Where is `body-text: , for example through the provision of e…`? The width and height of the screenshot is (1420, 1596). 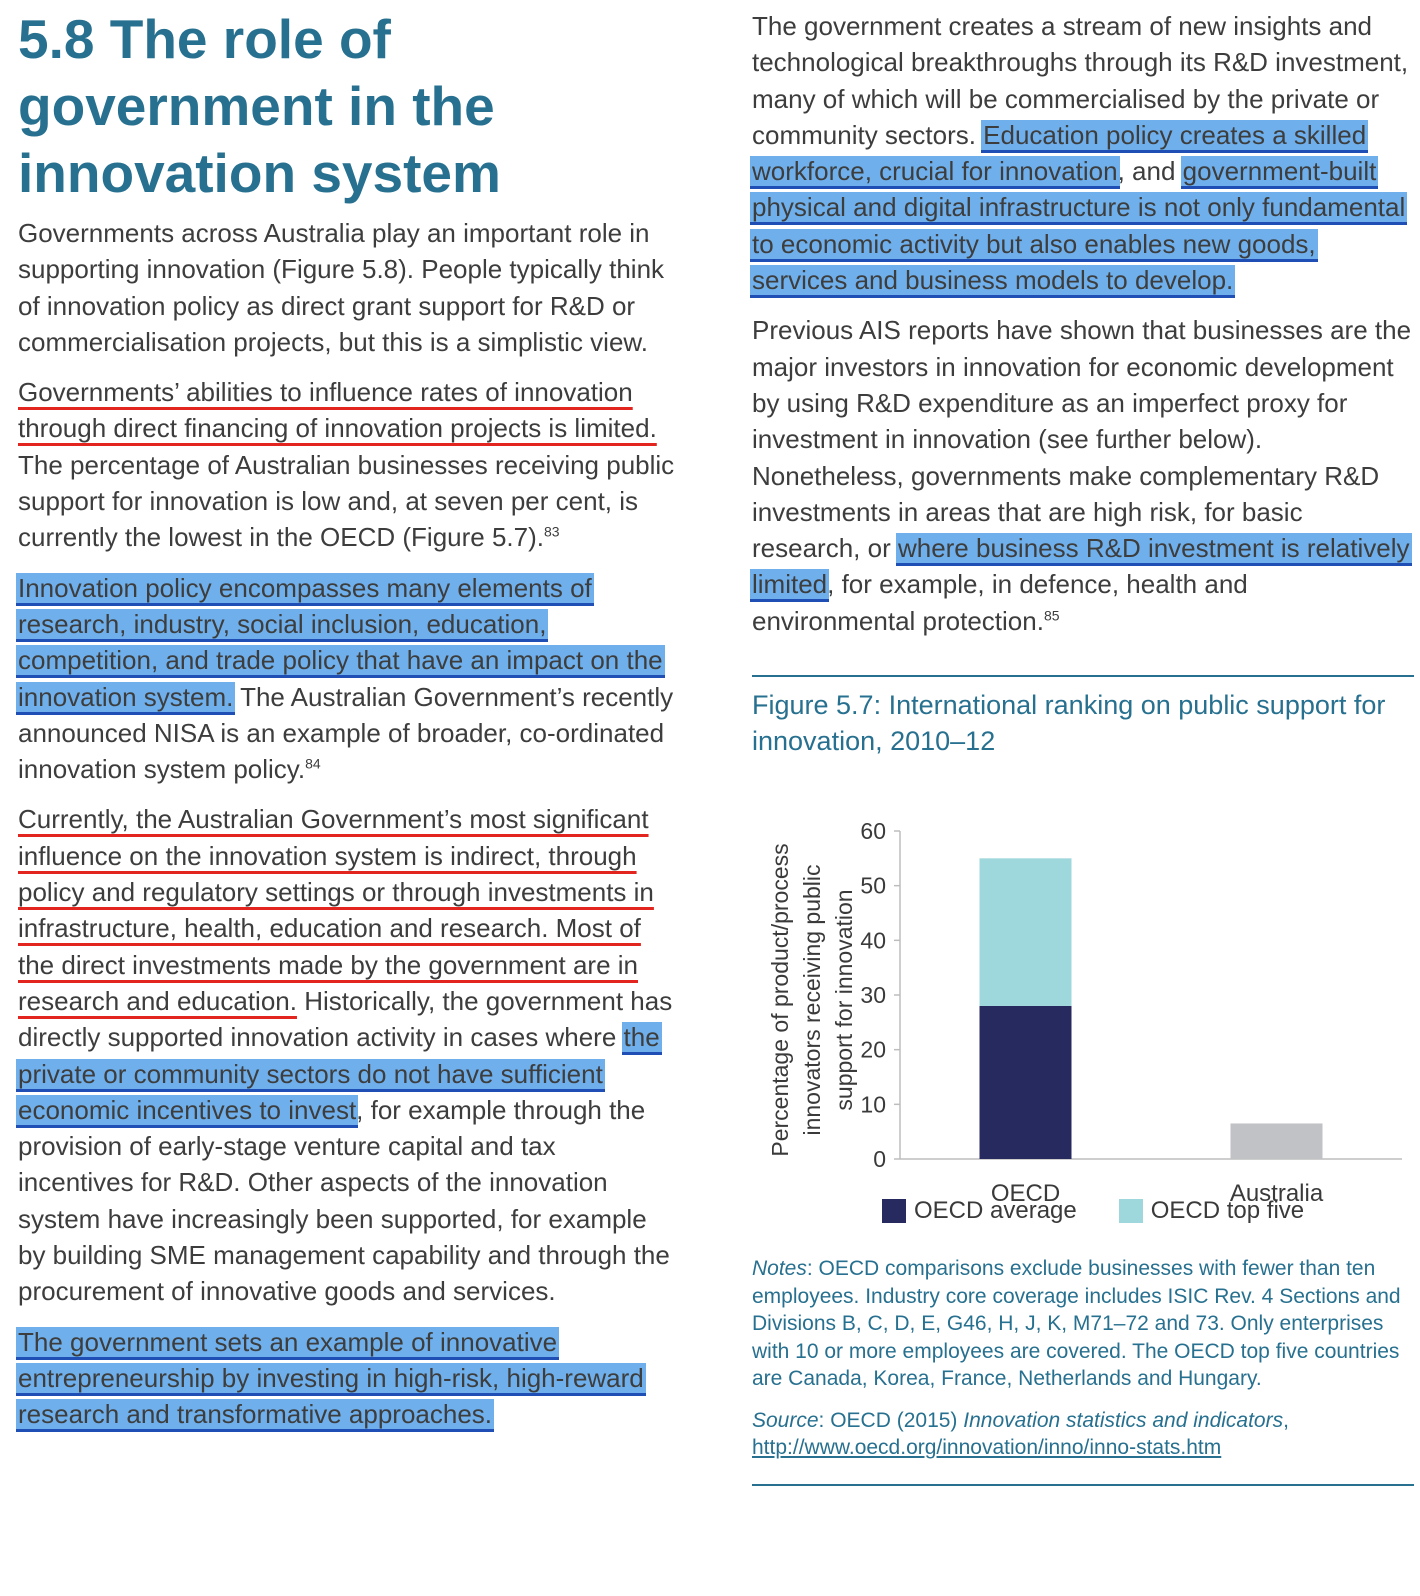
body-text: , for example through the provision of e… is located at coordinates (344, 1200).